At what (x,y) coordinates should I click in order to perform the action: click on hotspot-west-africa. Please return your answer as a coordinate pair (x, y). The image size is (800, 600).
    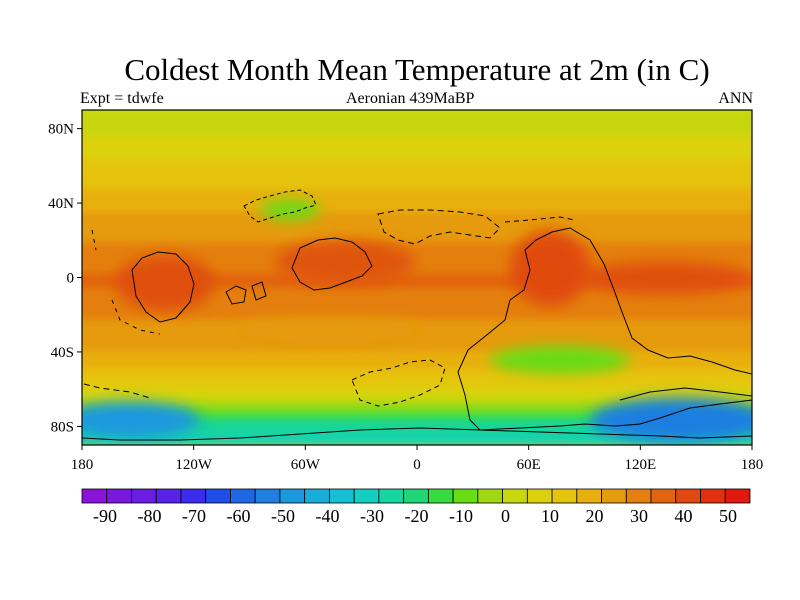
    Looking at the image, I should click on (550, 268).